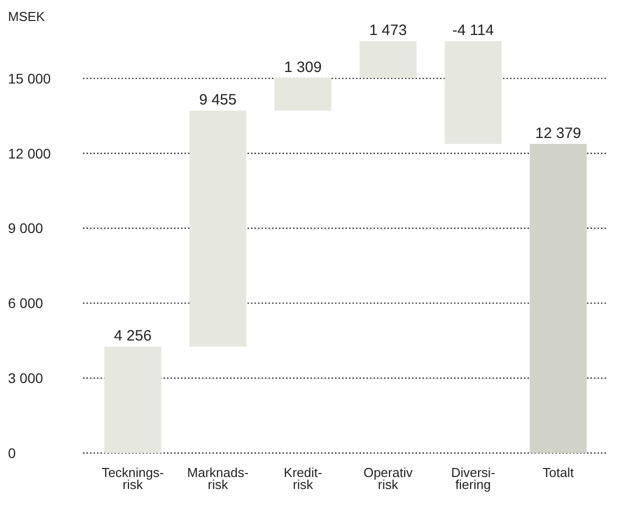  What do you see at coordinates (388, 31) in the screenshot?
I see `data-label: 1 473` at bounding box center [388, 31].